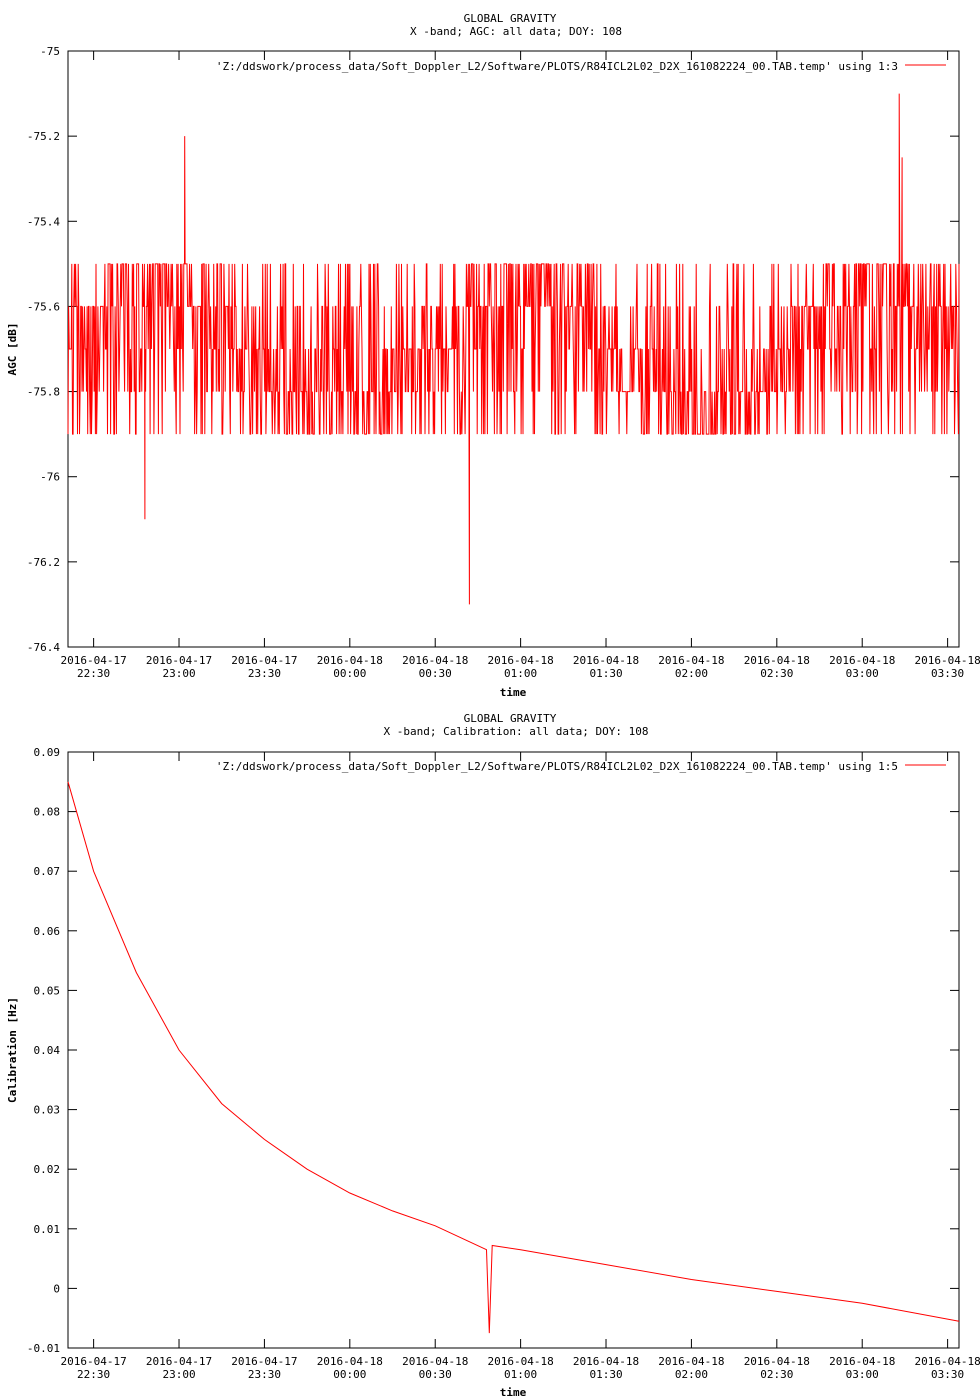  Describe the element at coordinates (47, 752) in the screenshot. I see `y-tick-label: 0.09` at that location.